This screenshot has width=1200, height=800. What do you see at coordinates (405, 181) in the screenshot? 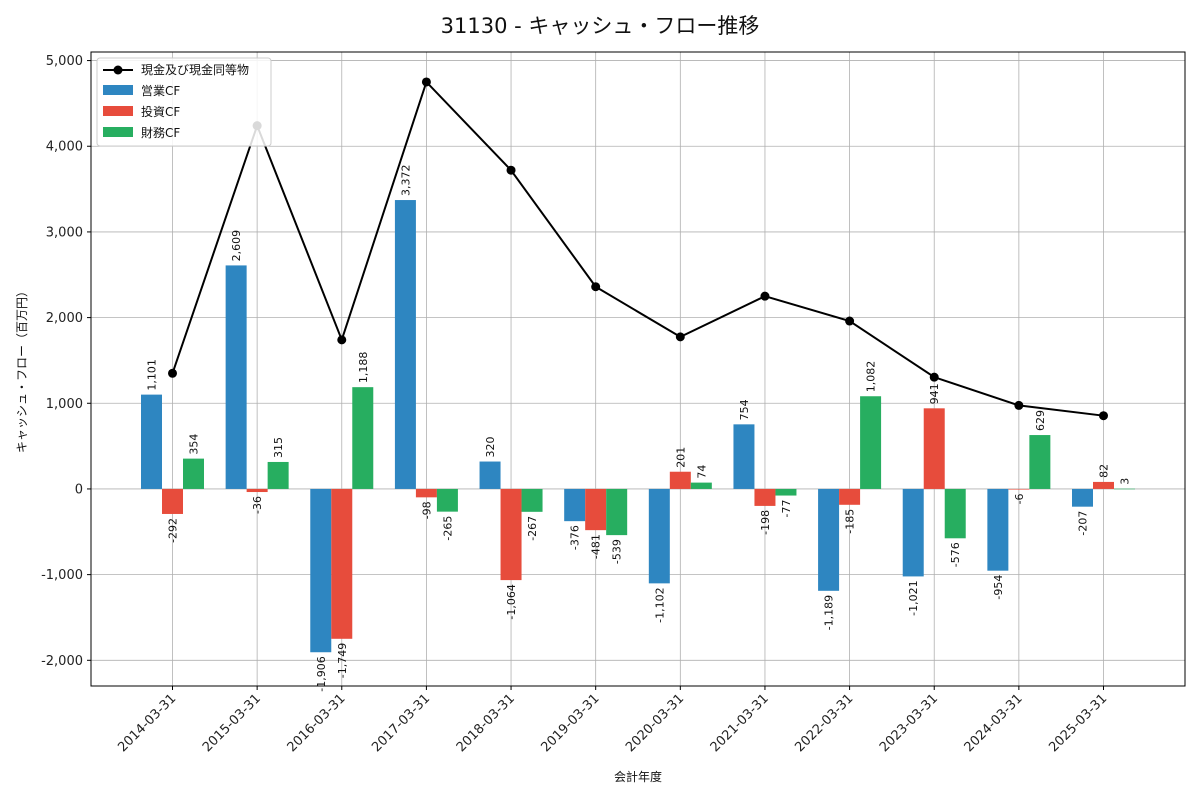
I see `bar-value-label-operating: 3,372` at bounding box center [405, 181].